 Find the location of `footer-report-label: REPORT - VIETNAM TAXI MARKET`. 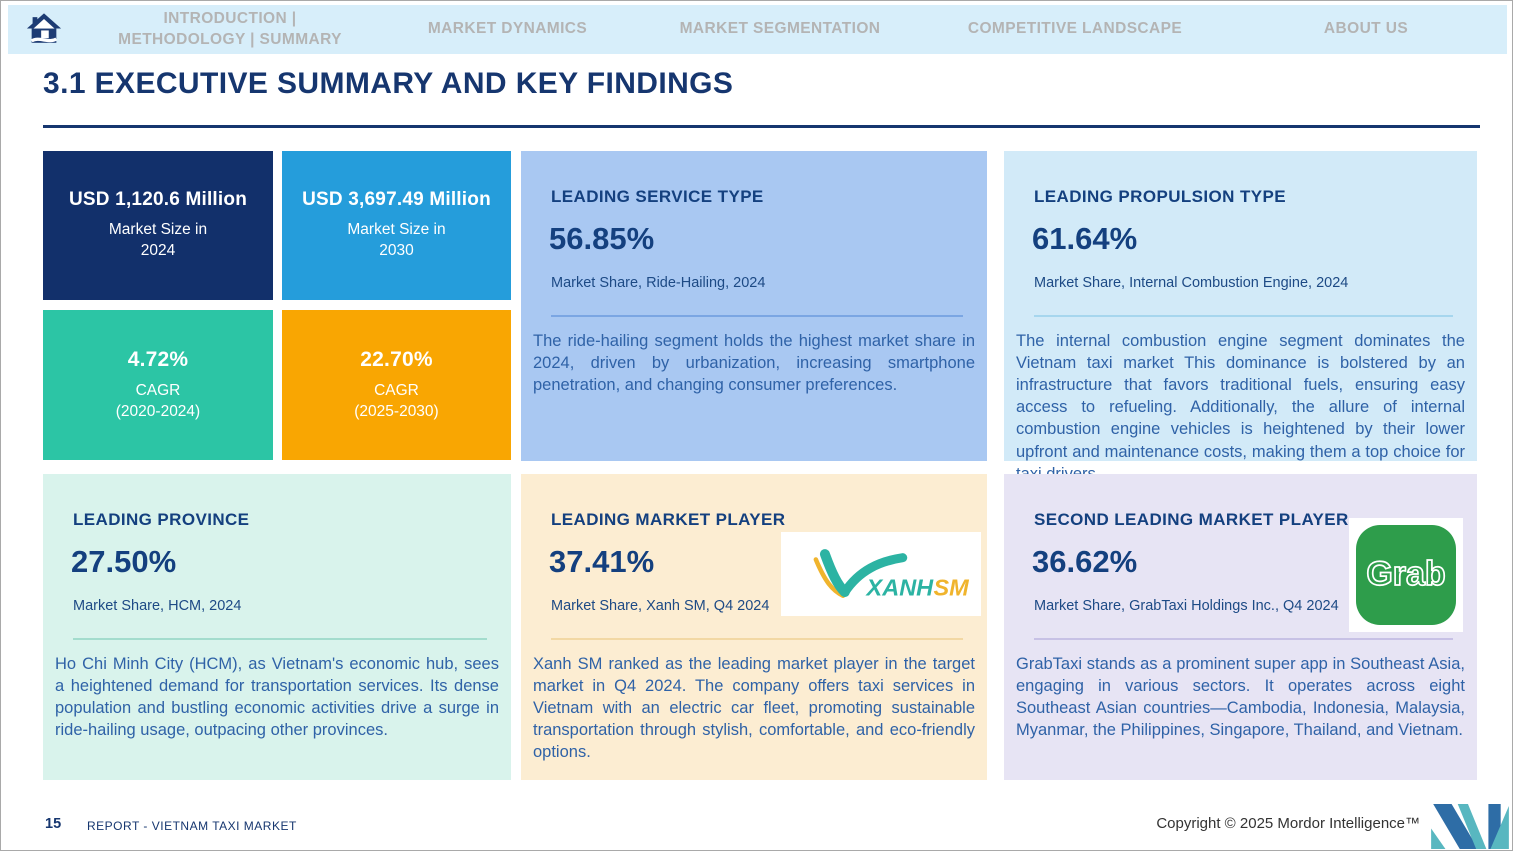

footer-report-label: REPORT - VIETNAM TAXI MARKET is located at coordinates (192, 826).